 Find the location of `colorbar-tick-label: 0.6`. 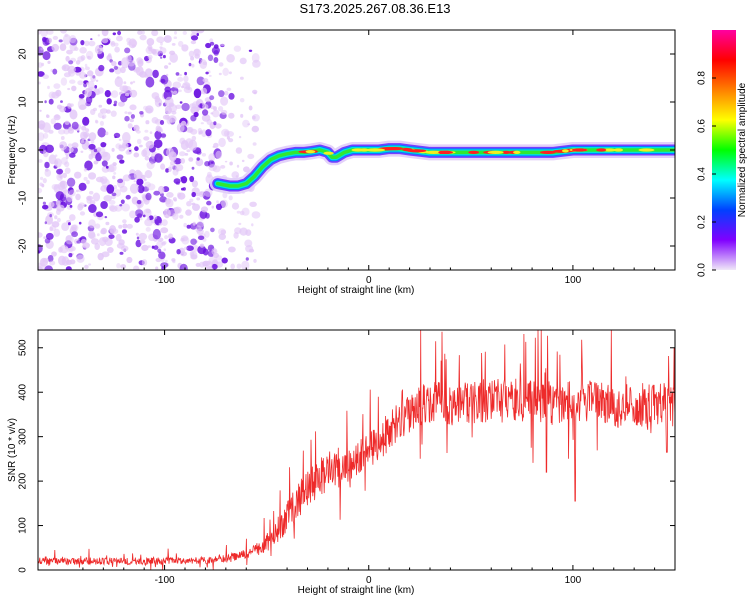

colorbar-tick-label: 0.6 is located at coordinates (702, 126).